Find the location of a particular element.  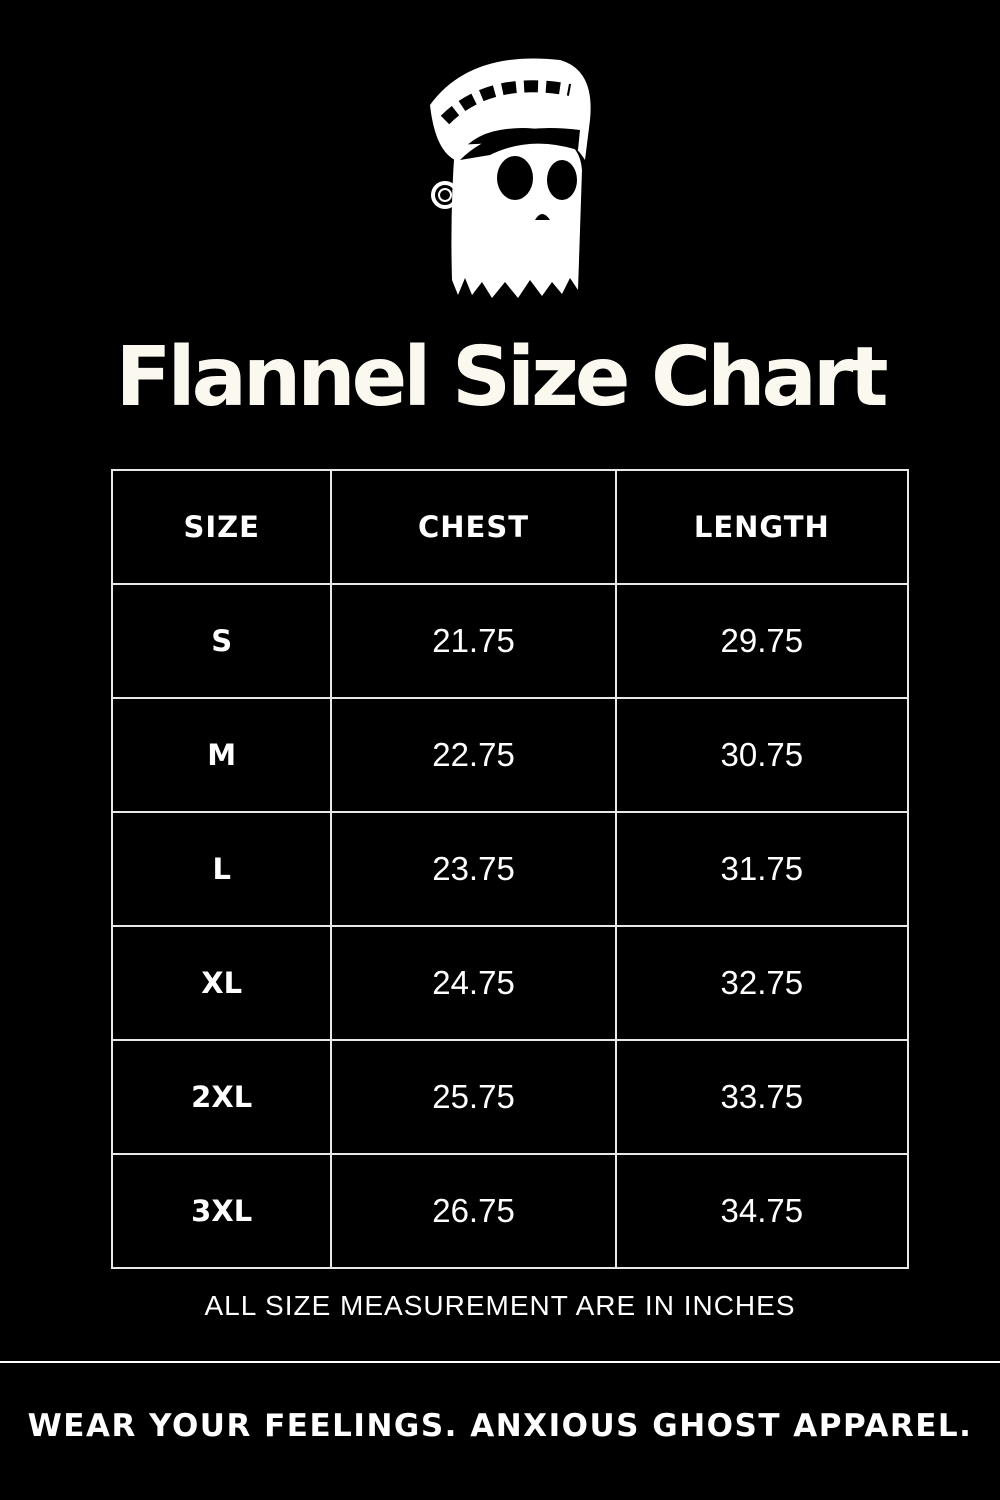

measurement-note: ALL SIZE MEASUREMENT ARE IN INCHES is located at coordinates (500, 1305).